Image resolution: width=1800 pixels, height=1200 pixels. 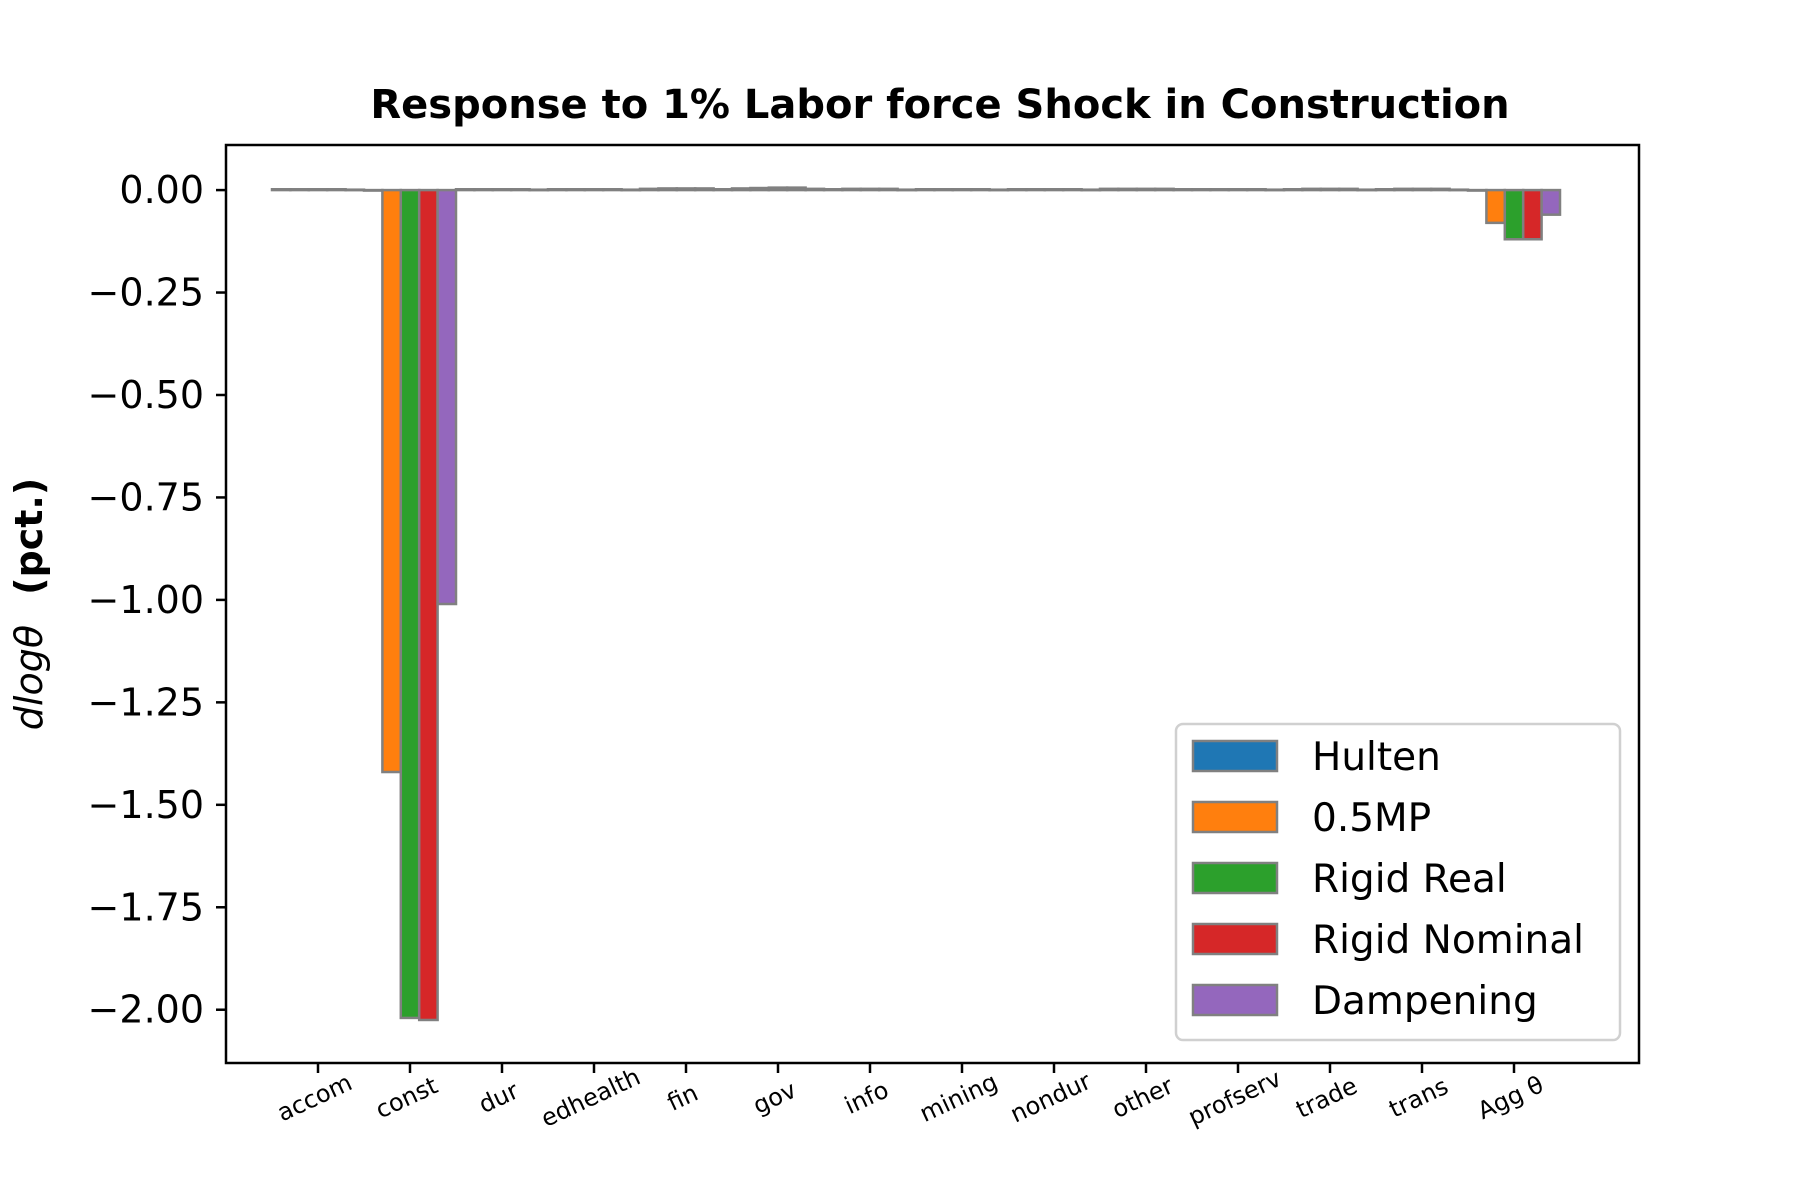 I want to click on x-tick-label: other, so click(x=1143, y=1097).